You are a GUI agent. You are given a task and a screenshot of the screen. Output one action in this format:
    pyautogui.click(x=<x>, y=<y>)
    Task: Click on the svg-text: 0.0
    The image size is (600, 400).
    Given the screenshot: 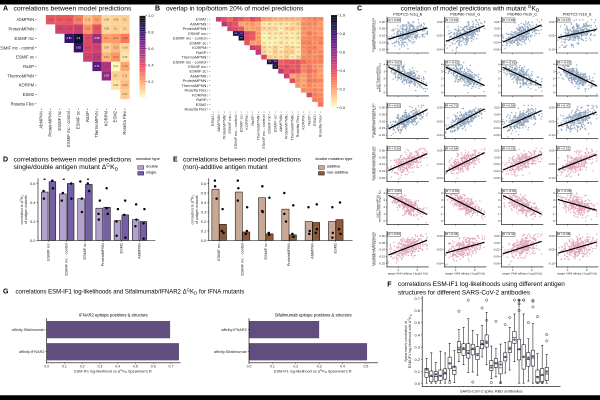 What is the action you would take?
    pyautogui.click(x=204, y=240)
    